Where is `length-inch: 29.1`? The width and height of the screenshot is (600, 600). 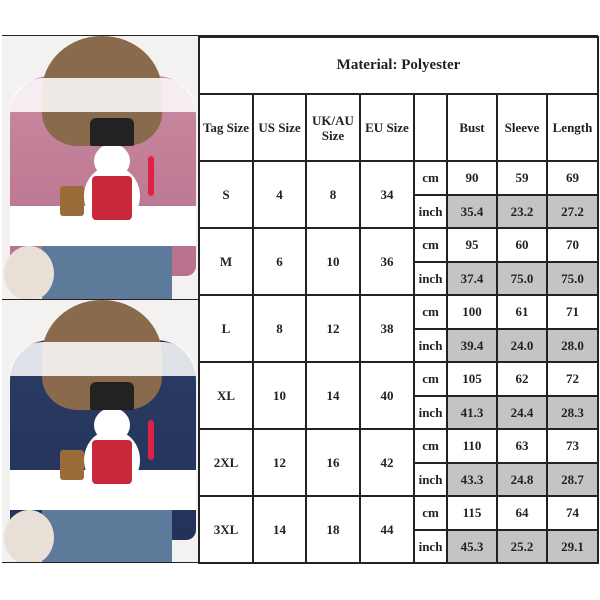
length-inch: 29.1 is located at coordinates (572, 546).